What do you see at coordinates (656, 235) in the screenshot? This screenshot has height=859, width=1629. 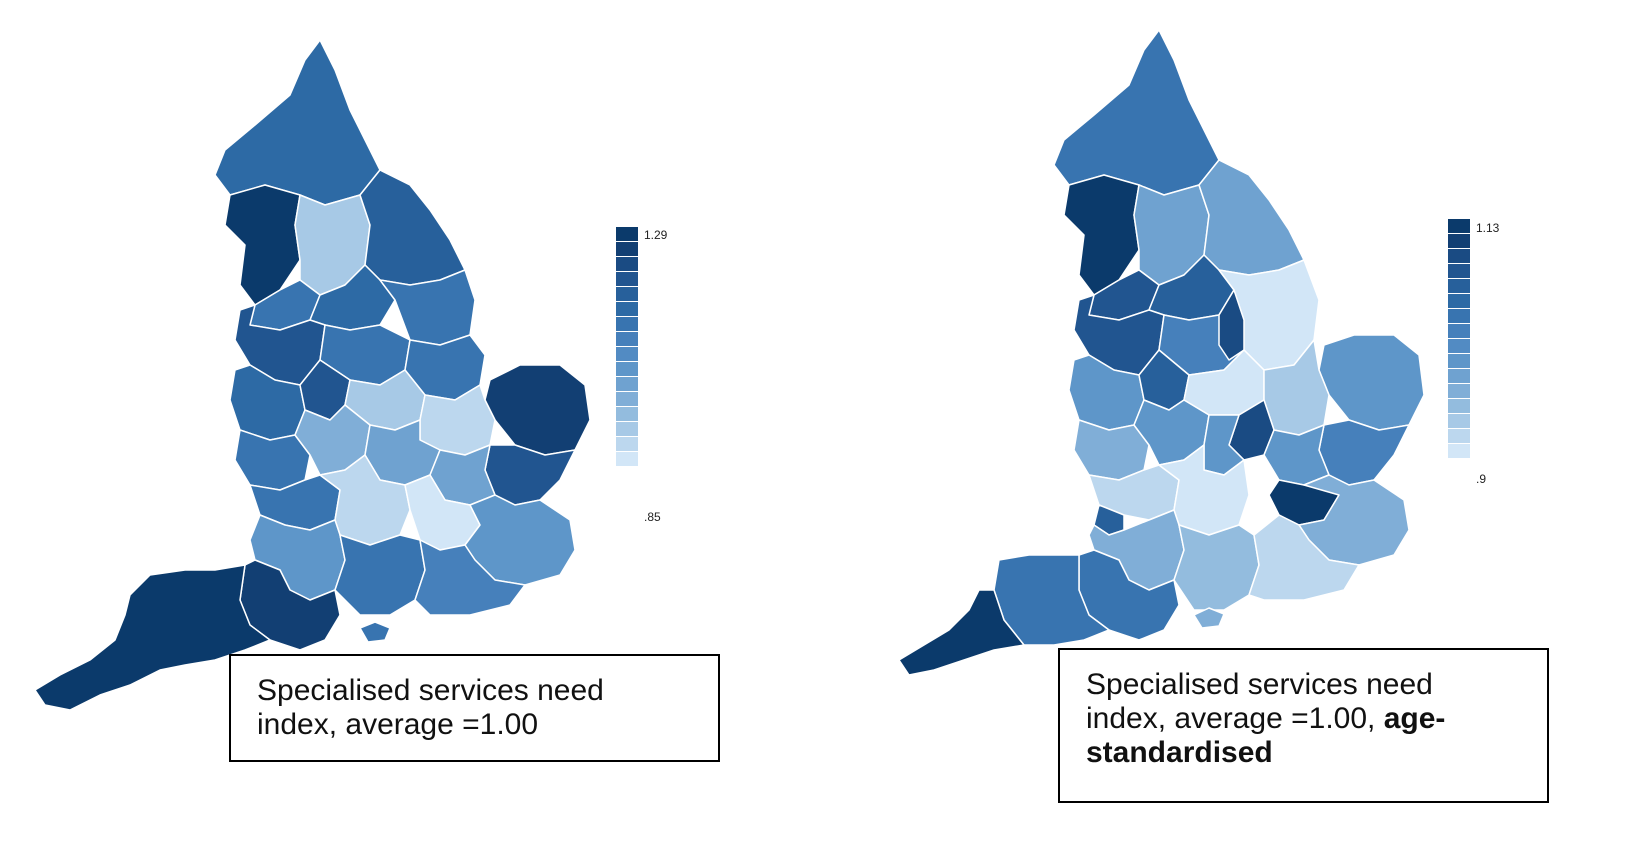 I see `legend-max-label: 1.29` at bounding box center [656, 235].